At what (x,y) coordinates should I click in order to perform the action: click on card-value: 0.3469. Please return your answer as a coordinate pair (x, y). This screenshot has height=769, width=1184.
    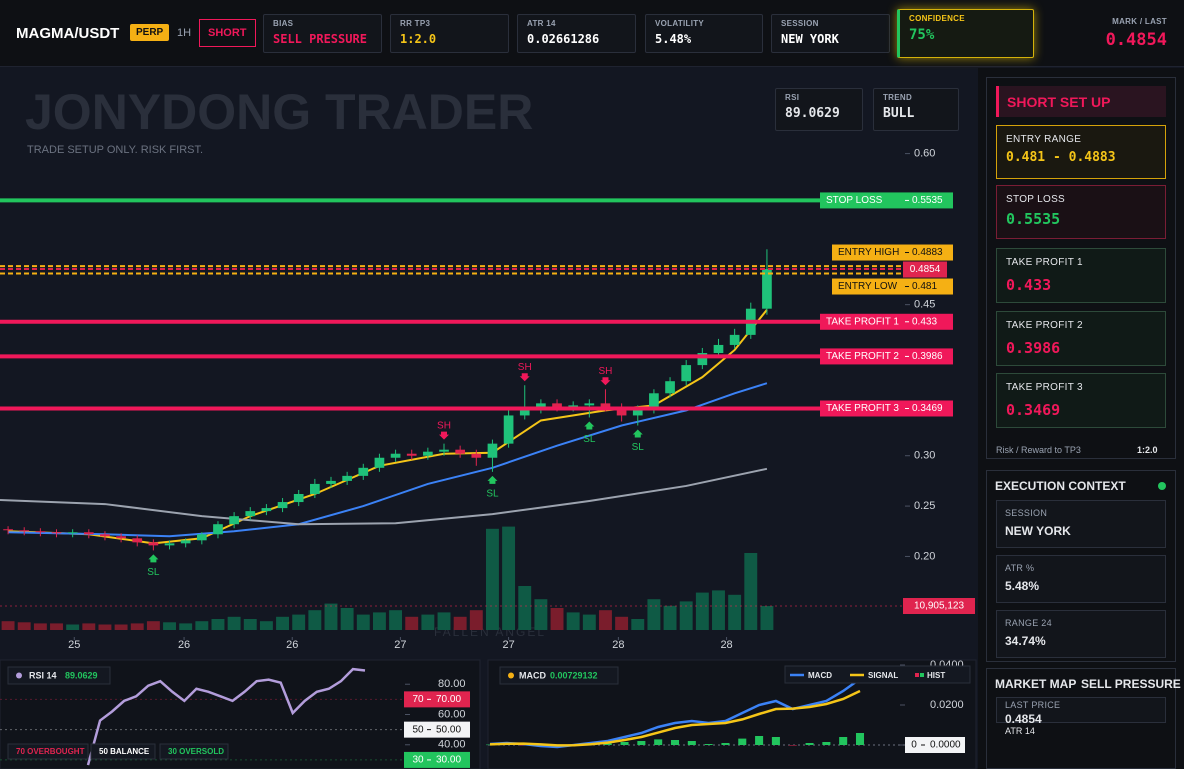
    Looking at the image, I should click on (1033, 410).